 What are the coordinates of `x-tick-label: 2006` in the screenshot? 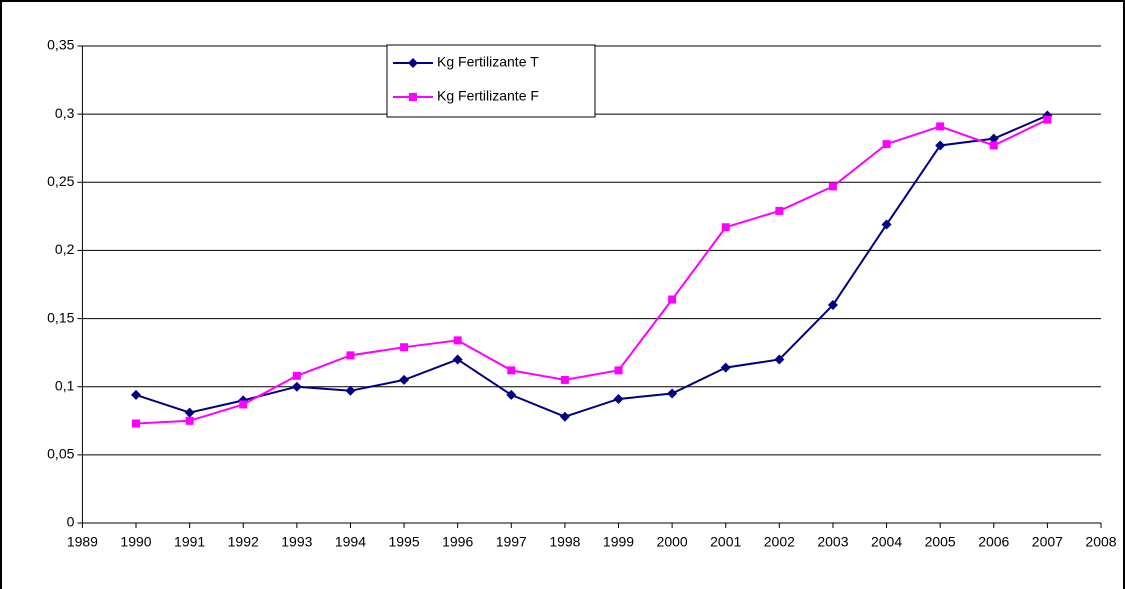 It's located at (993, 542).